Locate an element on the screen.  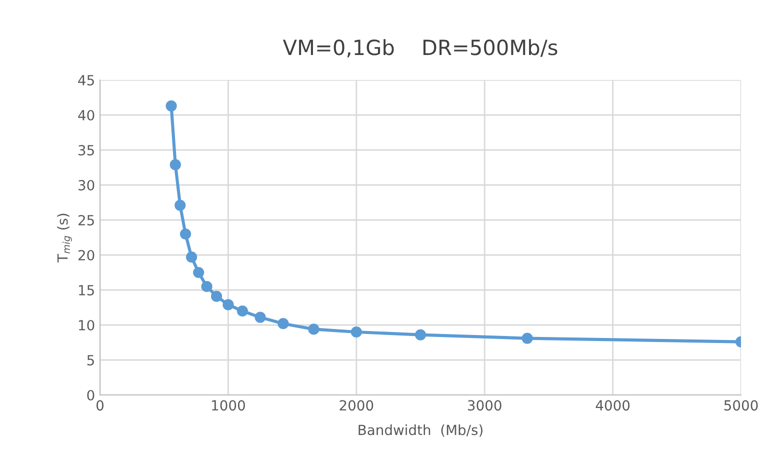
x-tick-label: 1000 is located at coordinates (228, 405).